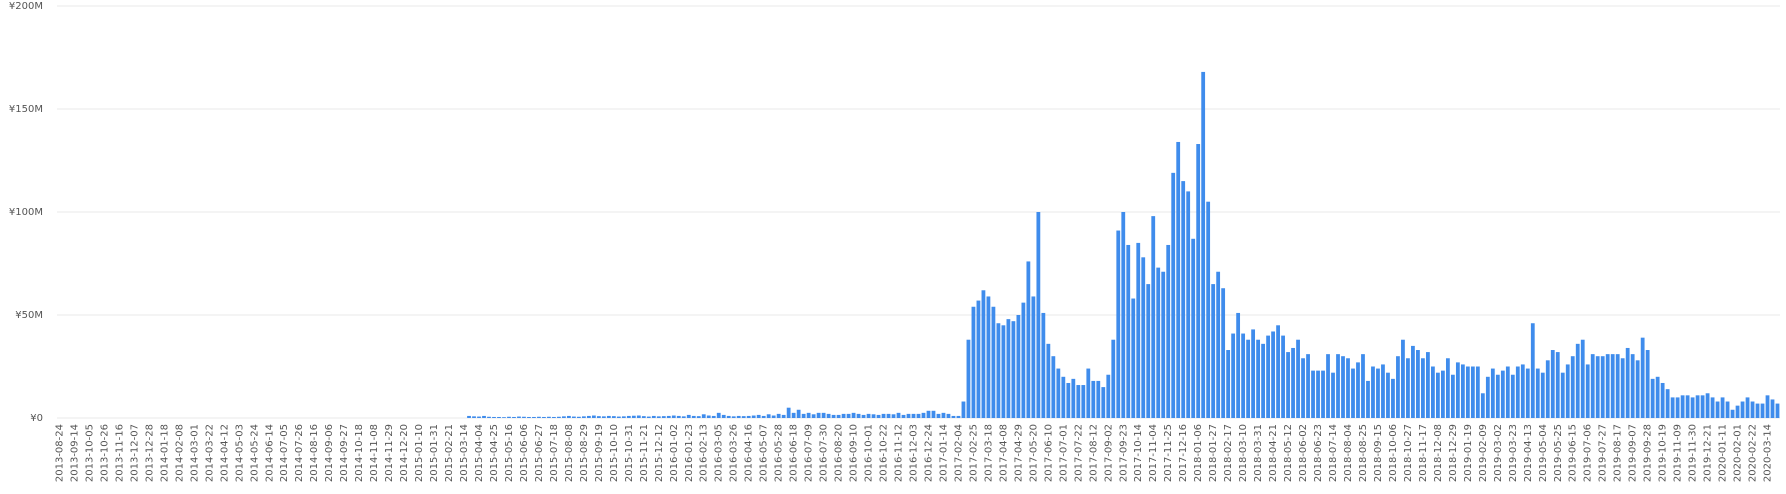 The height and width of the screenshot is (494, 1786). I want to click on x-tick-label: 2016-04-16, so click(749, 453).